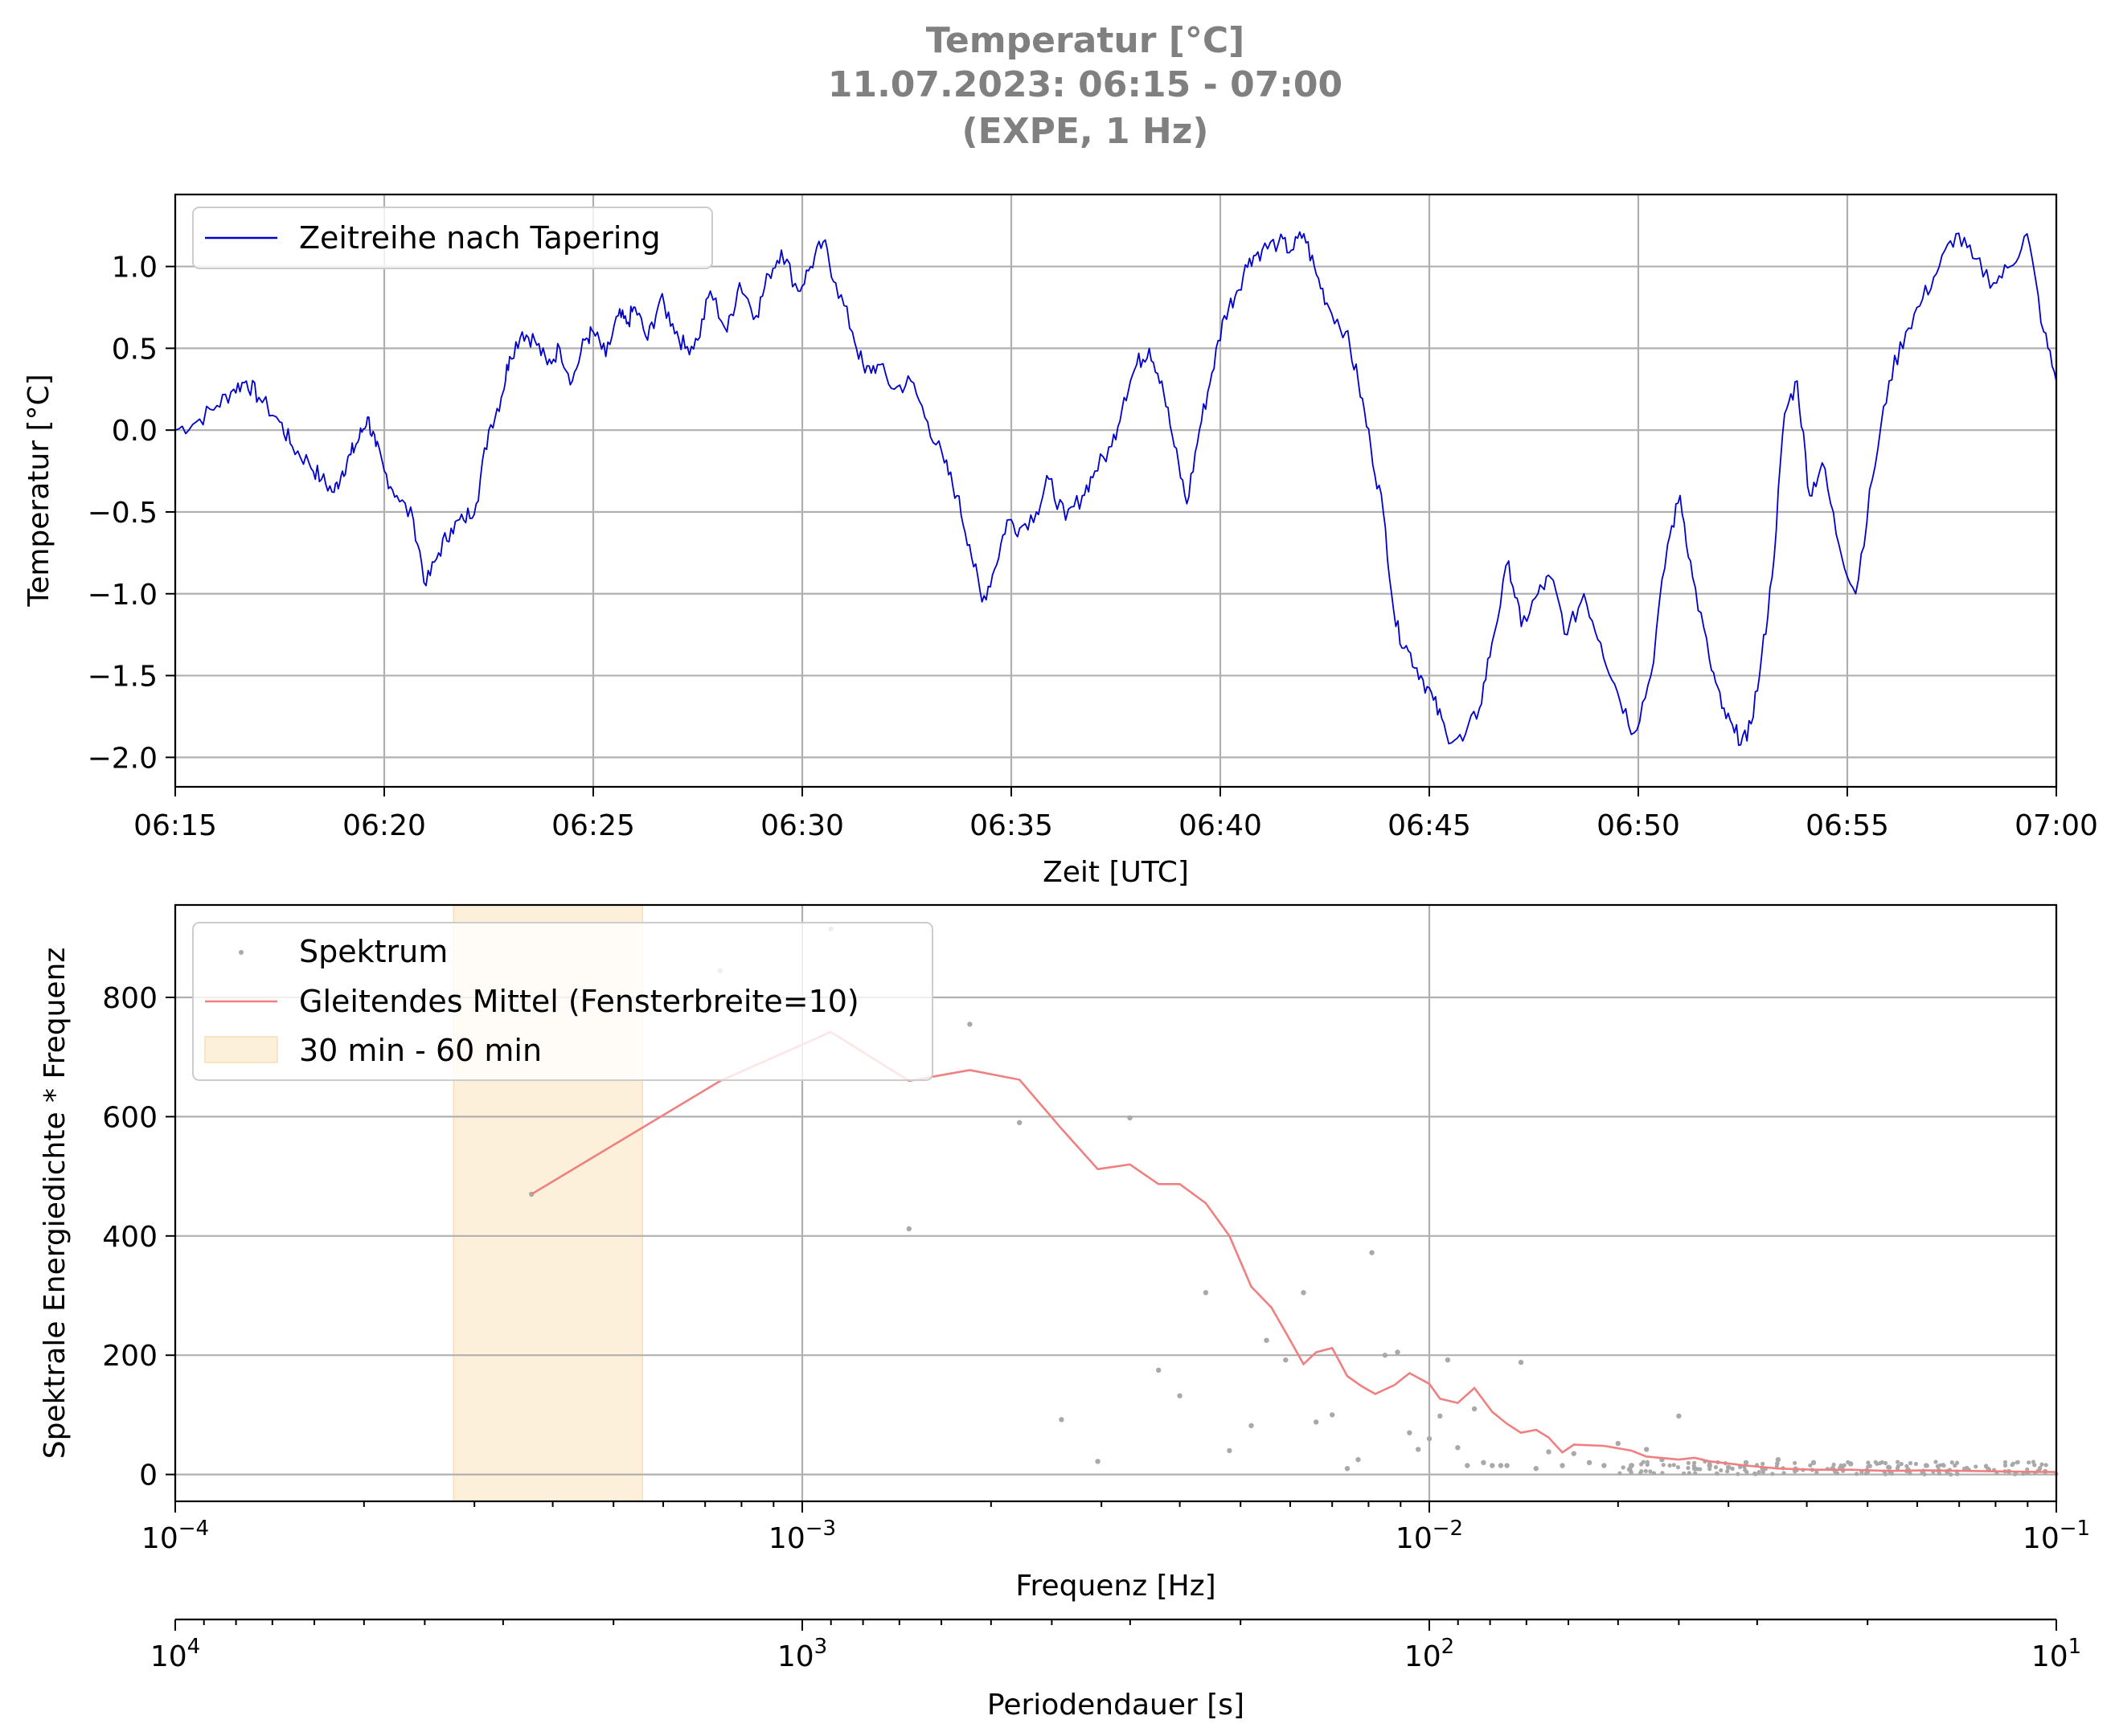 Image resolution: width=2115 pixels, height=1736 pixels. What do you see at coordinates (1085, 131) in the screenshot?
I see `title-line-3: (EXPE, 1 Hz)` at bounding box center [1085, 131].